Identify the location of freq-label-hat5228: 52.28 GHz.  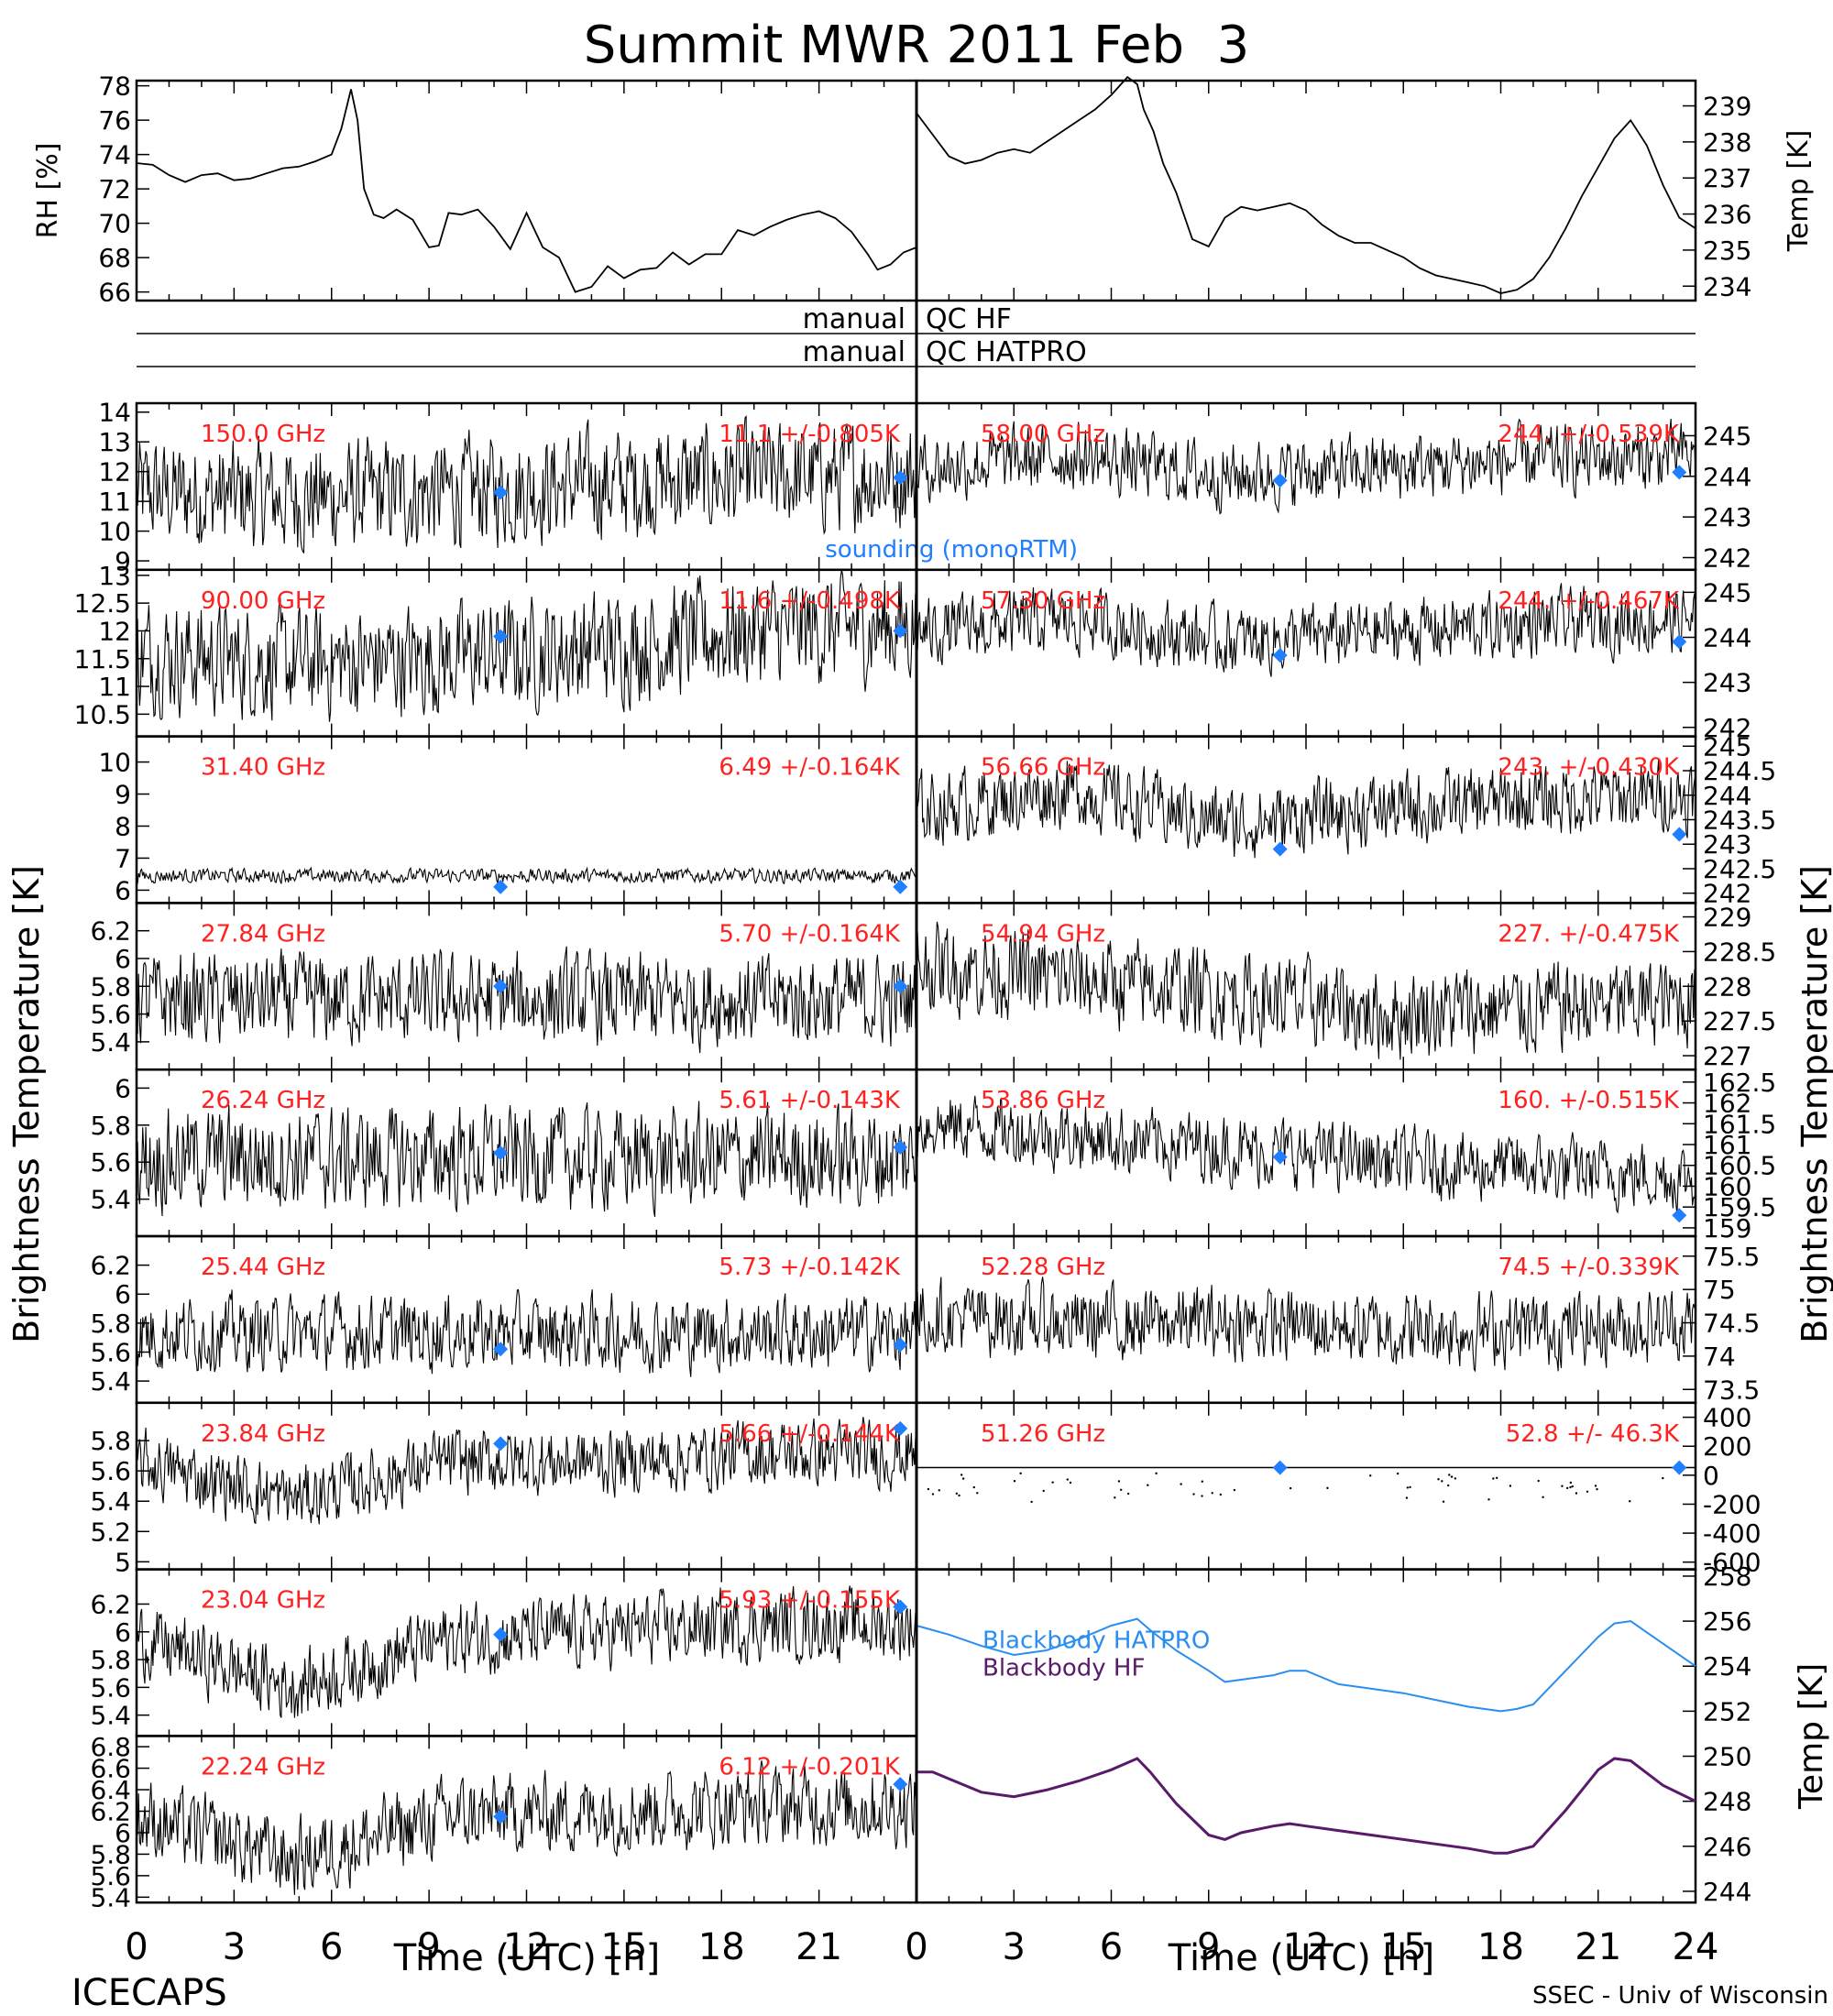
(1043, 1267).